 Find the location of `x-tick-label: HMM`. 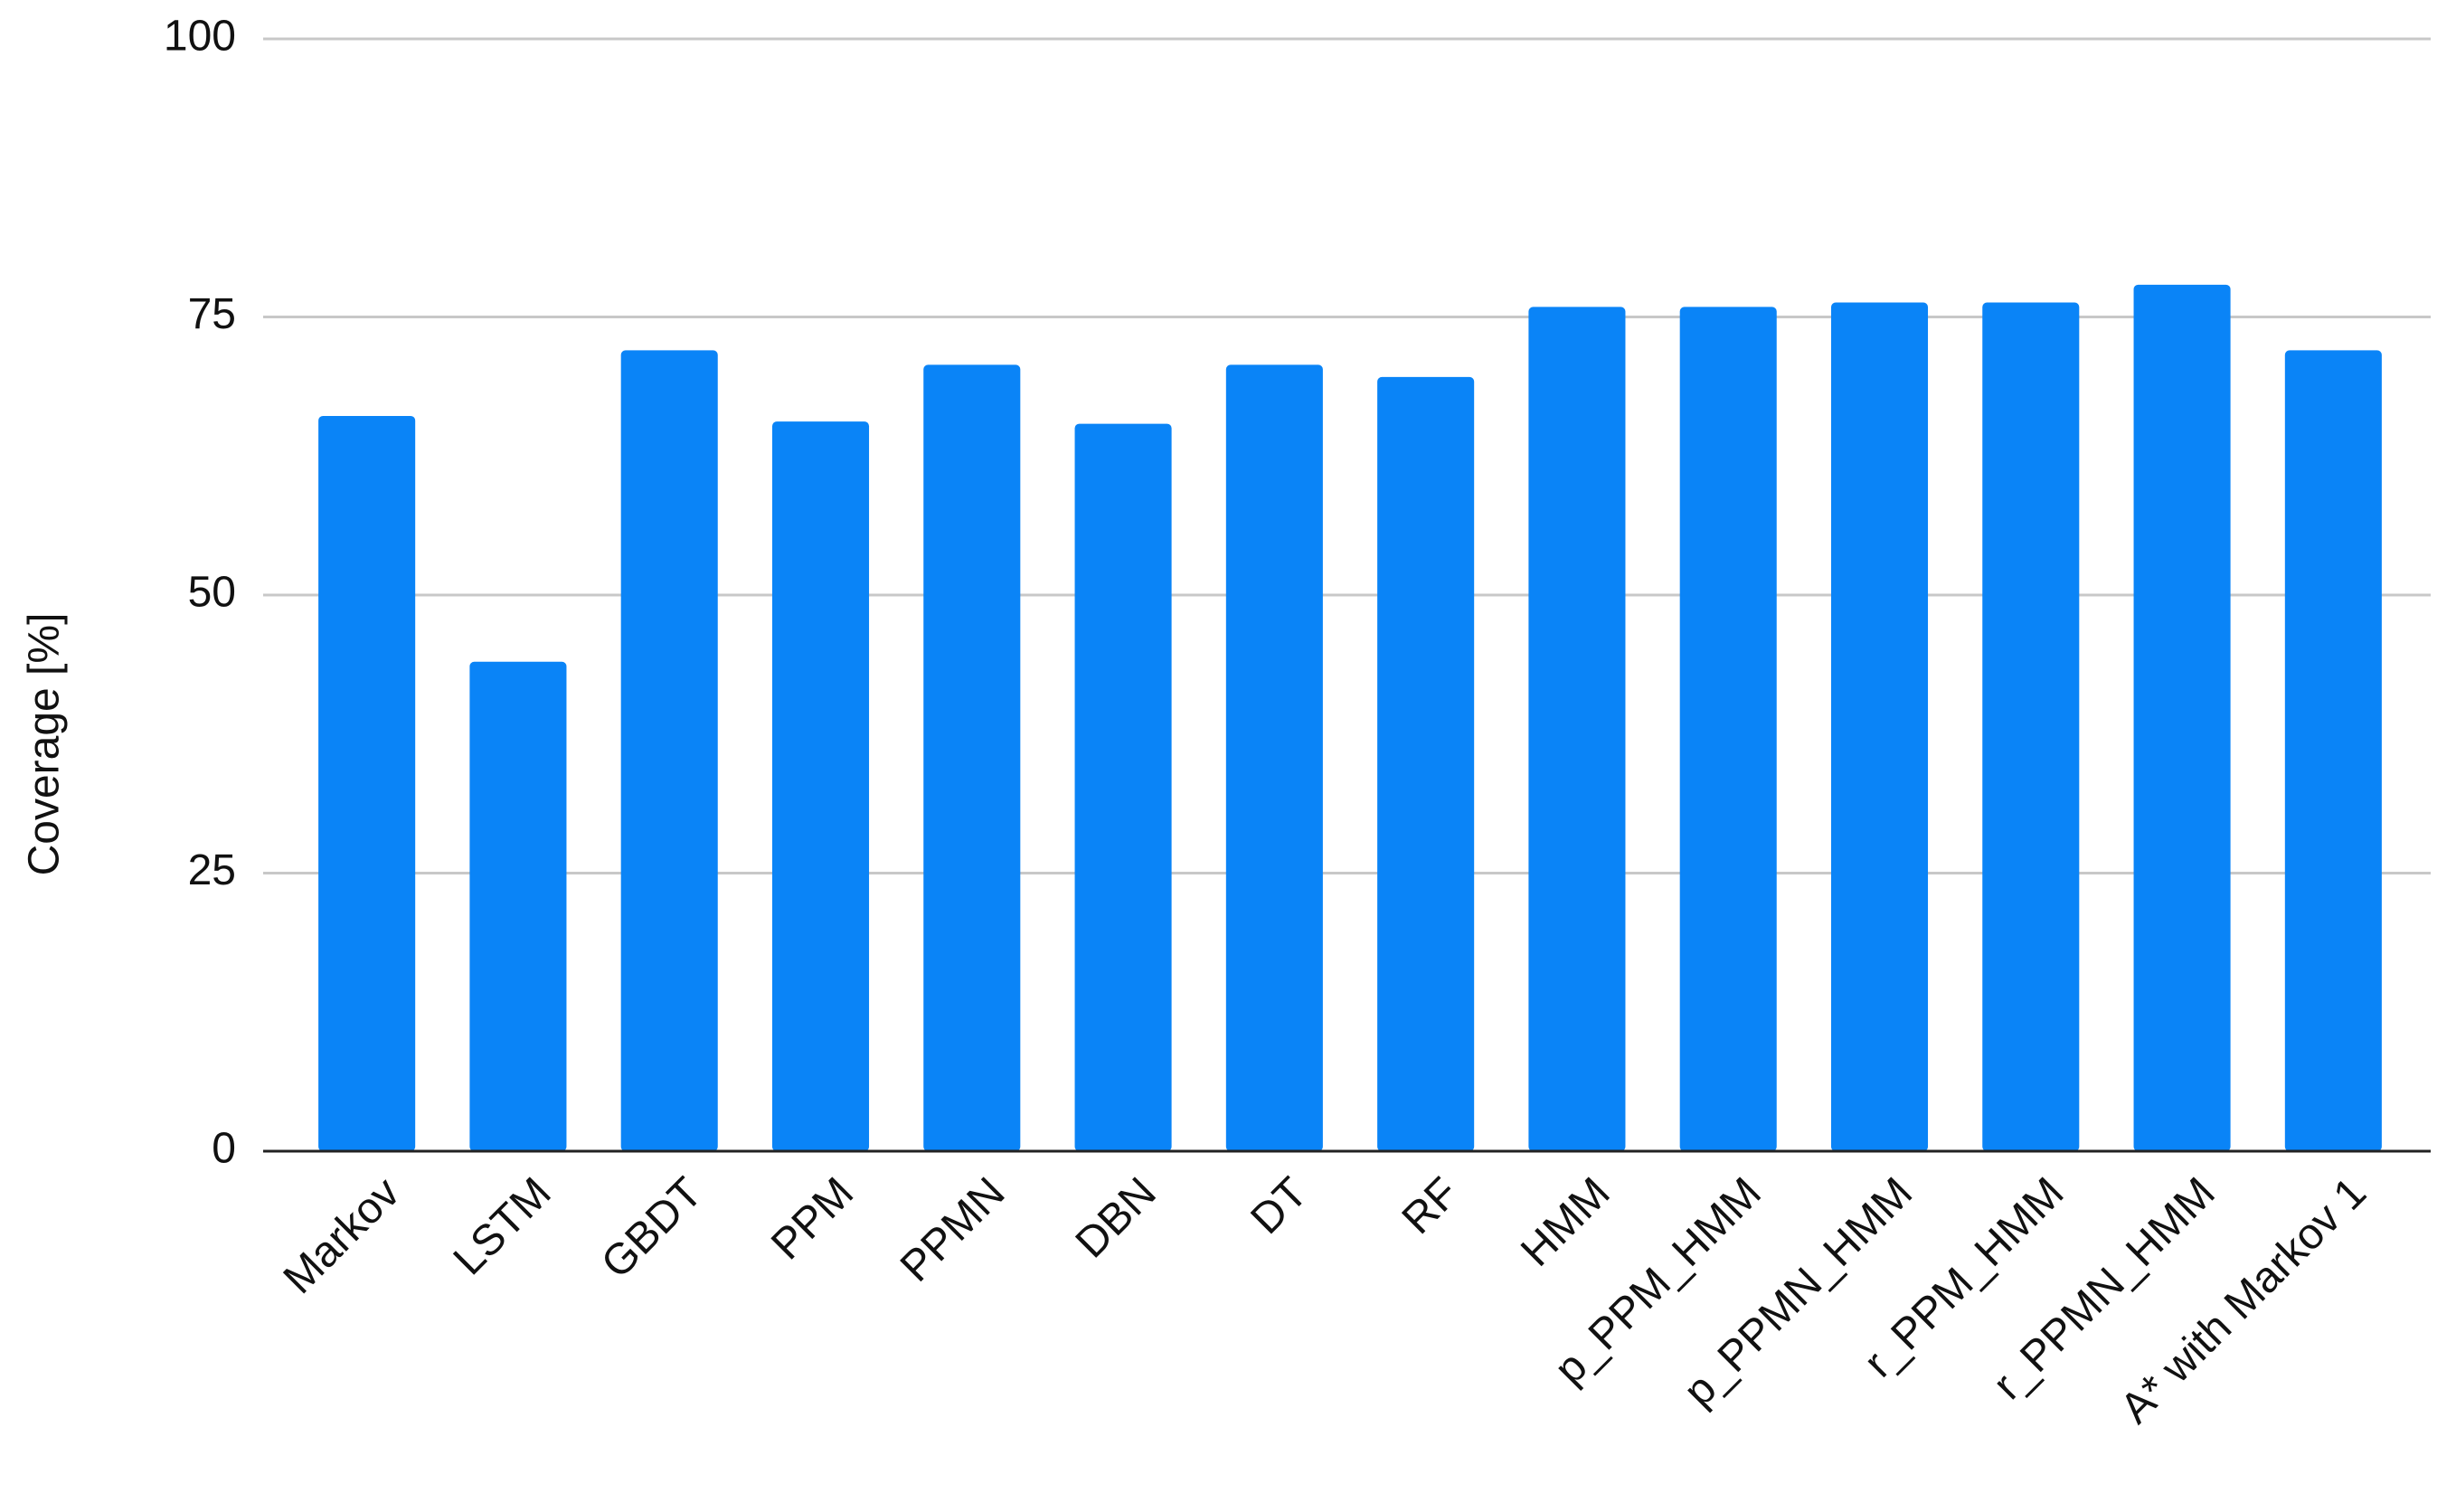

x-tick-label: HMM is located at coordinates (1566, 1222).